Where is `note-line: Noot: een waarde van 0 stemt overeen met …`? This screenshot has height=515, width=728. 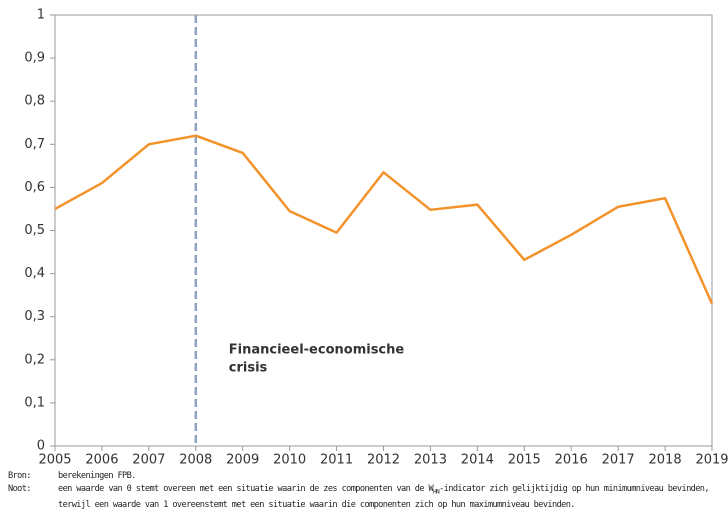 note-line: Noot: een waarde van 0 stemt overeen met … is located at coordinates (368, 491).